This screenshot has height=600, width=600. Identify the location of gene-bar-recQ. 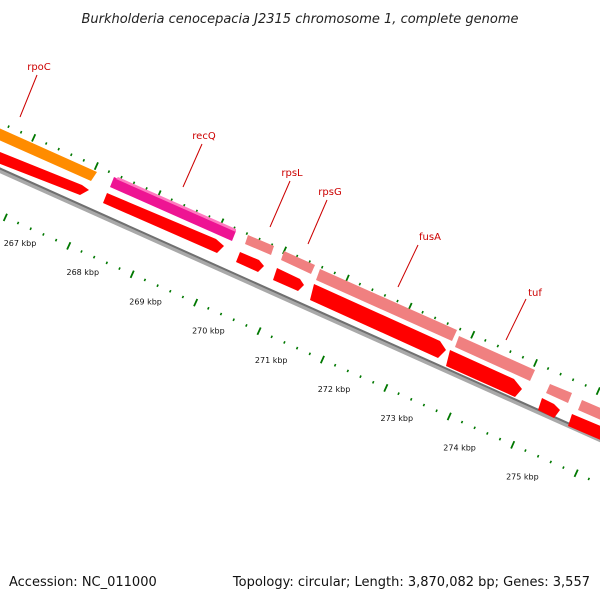
(173, 209).